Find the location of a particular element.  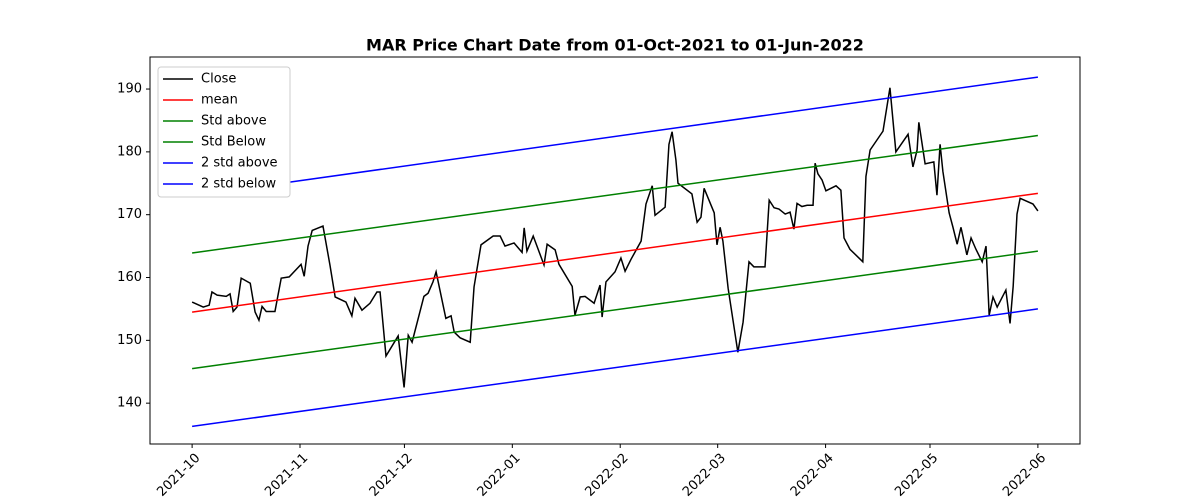

y-tick-label: 160 is located at coordinates (129, 277).